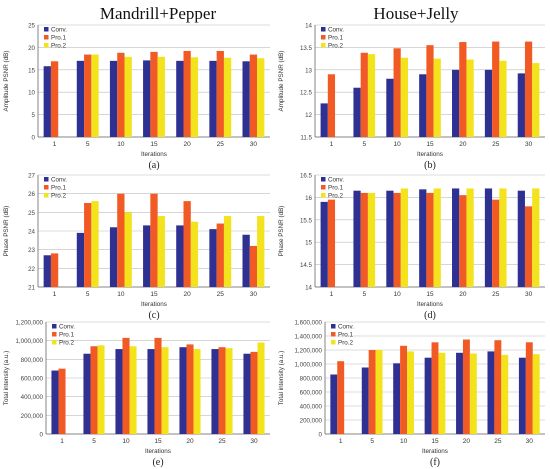 The width and height of the screenshot is (550, 469). What do you see at coordinates (34, 115) in the screenshot?
I see `y-tick-label: 5` at bounding box center [34, 115].